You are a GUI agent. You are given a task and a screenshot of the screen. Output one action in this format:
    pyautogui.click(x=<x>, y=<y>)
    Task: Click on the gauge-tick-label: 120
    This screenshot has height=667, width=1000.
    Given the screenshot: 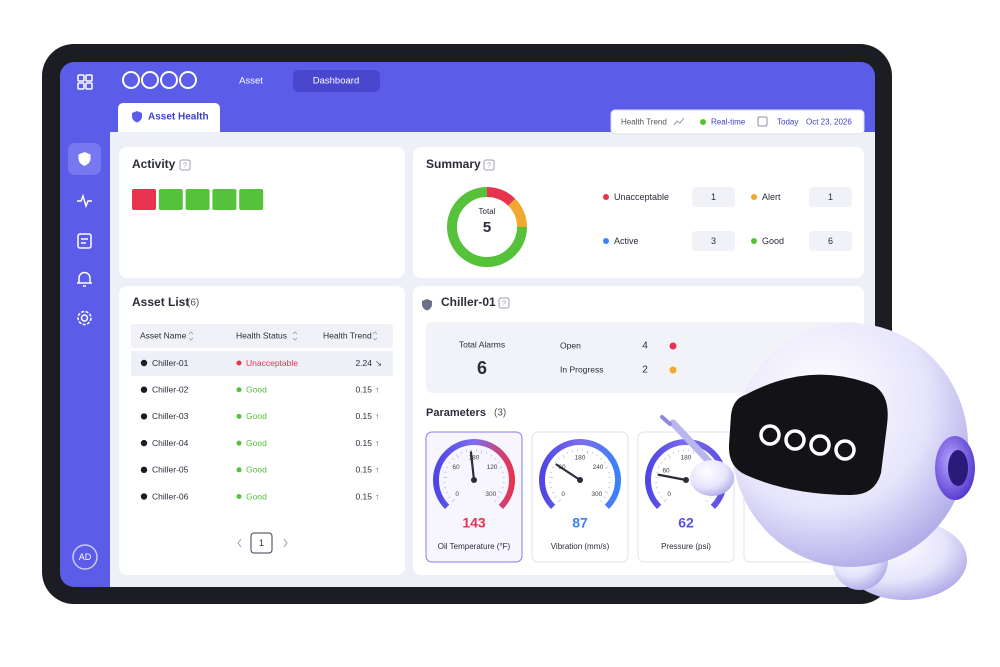 What is the action you would take?
    pyautogui.click(x=492, y=467)
    